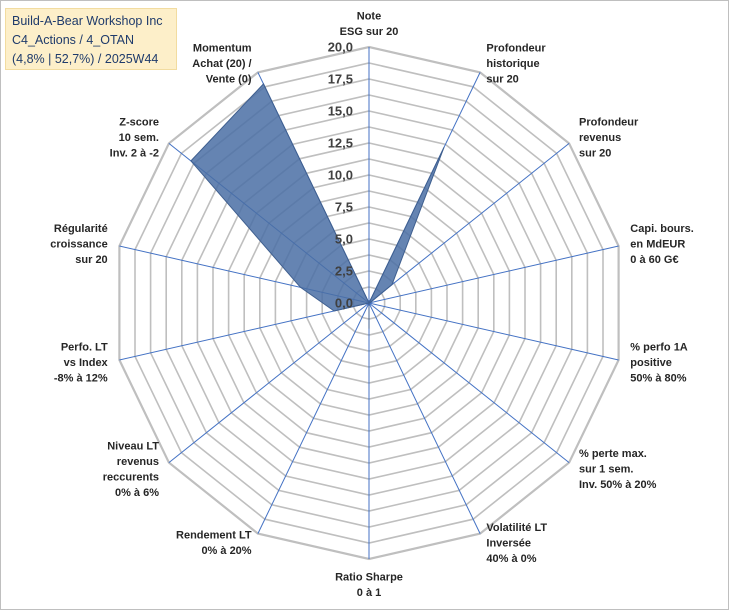  Describe the element at coordinates (657, 245) in the screenshot. I see `axis-label-line: en MdEUR` at that location.